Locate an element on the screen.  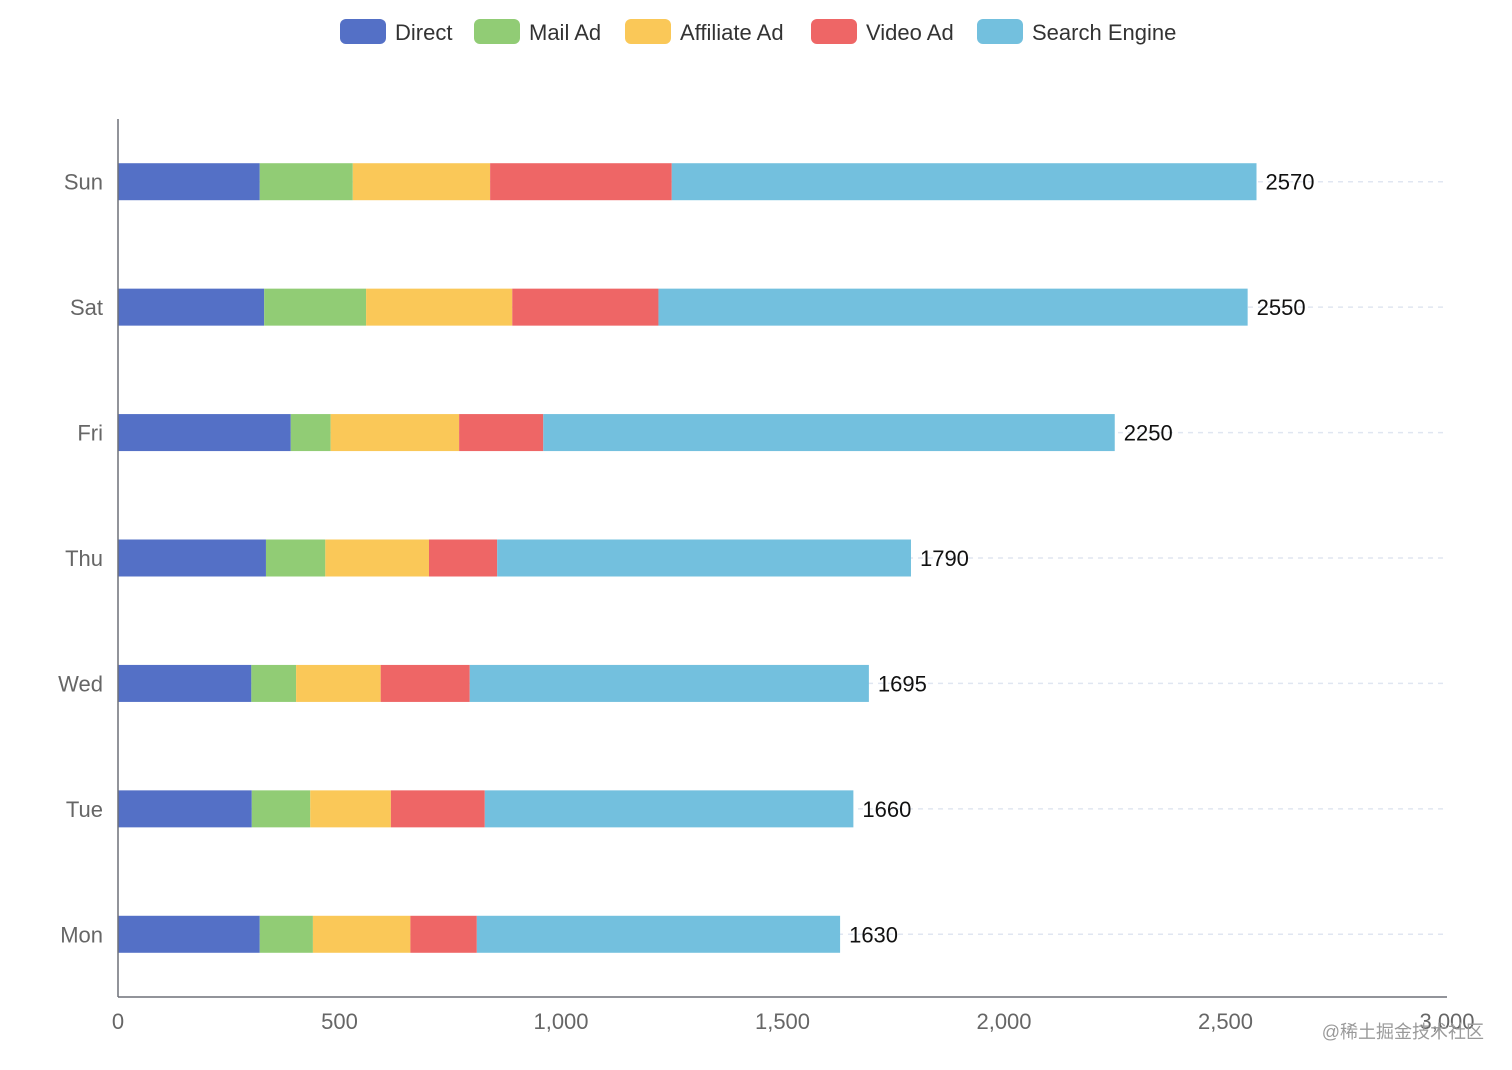
bar-sun-affiliate-ad is located at coordinates (421, 182).